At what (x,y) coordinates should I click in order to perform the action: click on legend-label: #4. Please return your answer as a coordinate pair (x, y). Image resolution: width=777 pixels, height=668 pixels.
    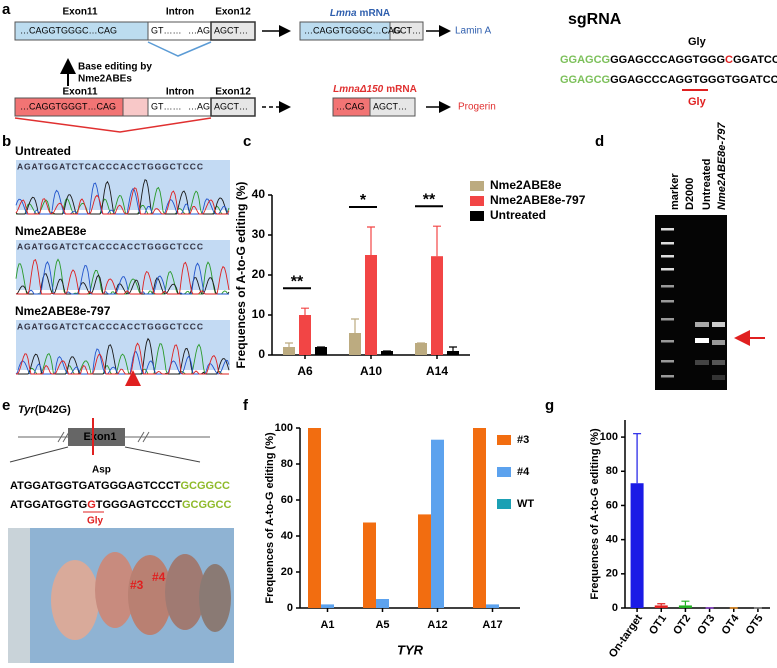
    Looking at the image, I should click on (523, 472).